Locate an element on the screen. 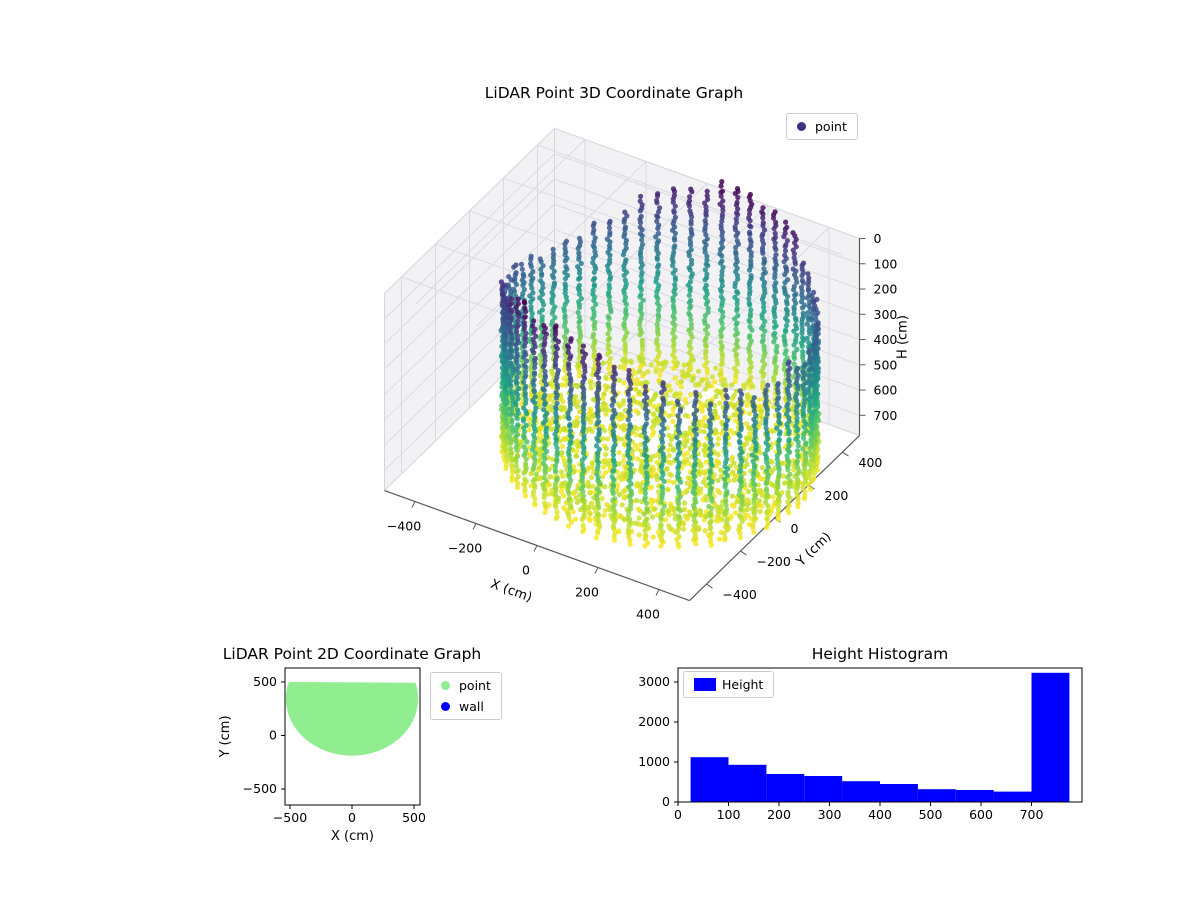 The width and height of the screenshot is (1200, 900). plot3d-legend: point is located at coordinates (822, 126).